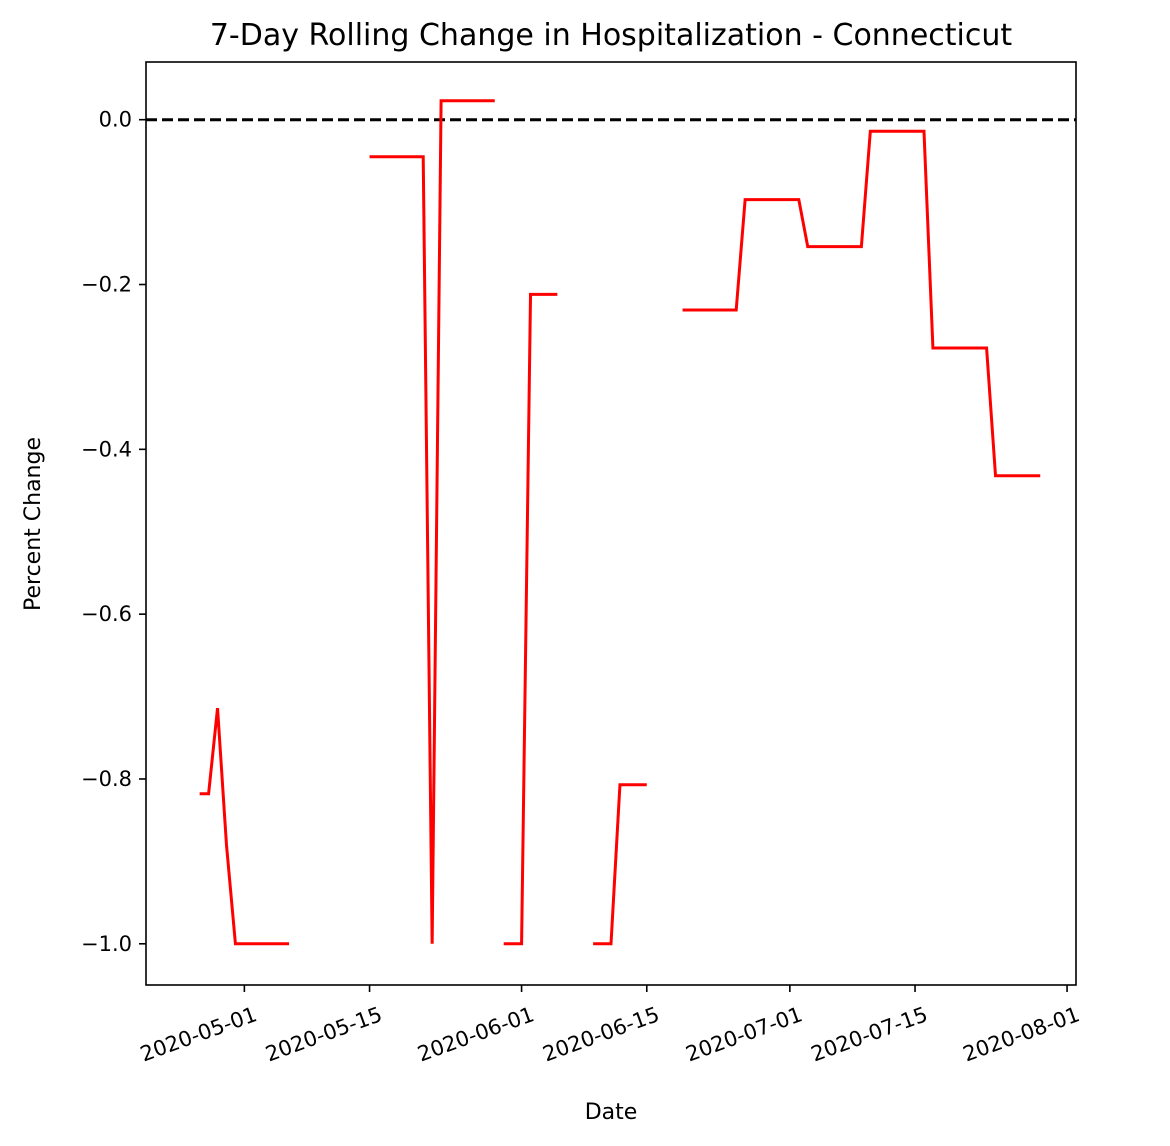  Describe the element at coordinates (601, 1034) in the screenshot. I see `x-tick-label: 2020-06-15` at that location.